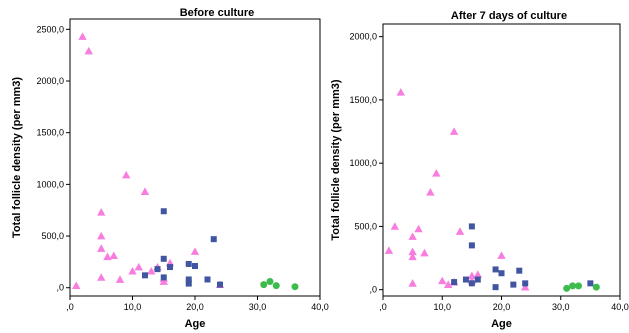 Image resolution: width=629 pixels, height=333 pixels. I want to click on panel1-y-tick-label: 500,0, so click(52, 236).